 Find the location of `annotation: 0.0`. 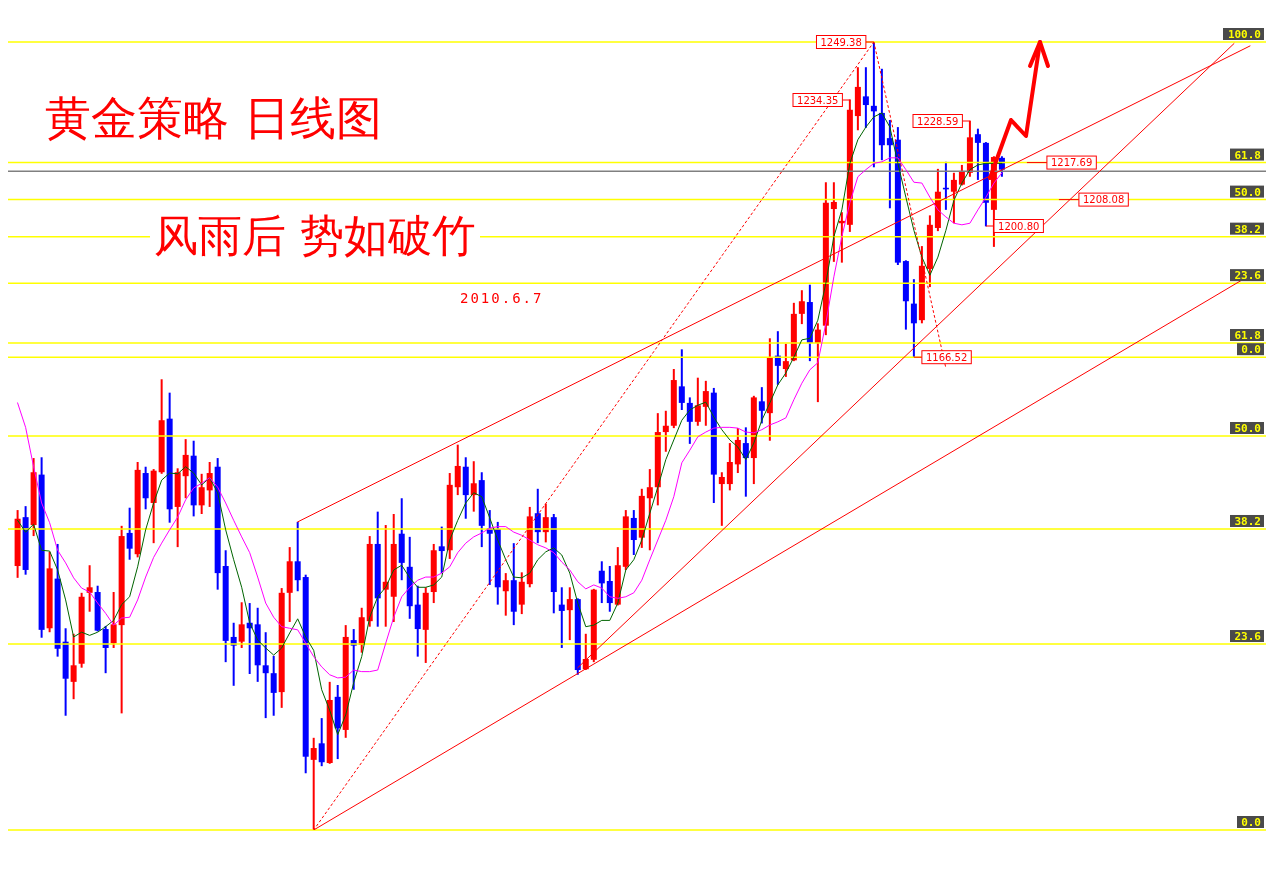

annotation: 0.0 is located at coordinates (1251, 350).